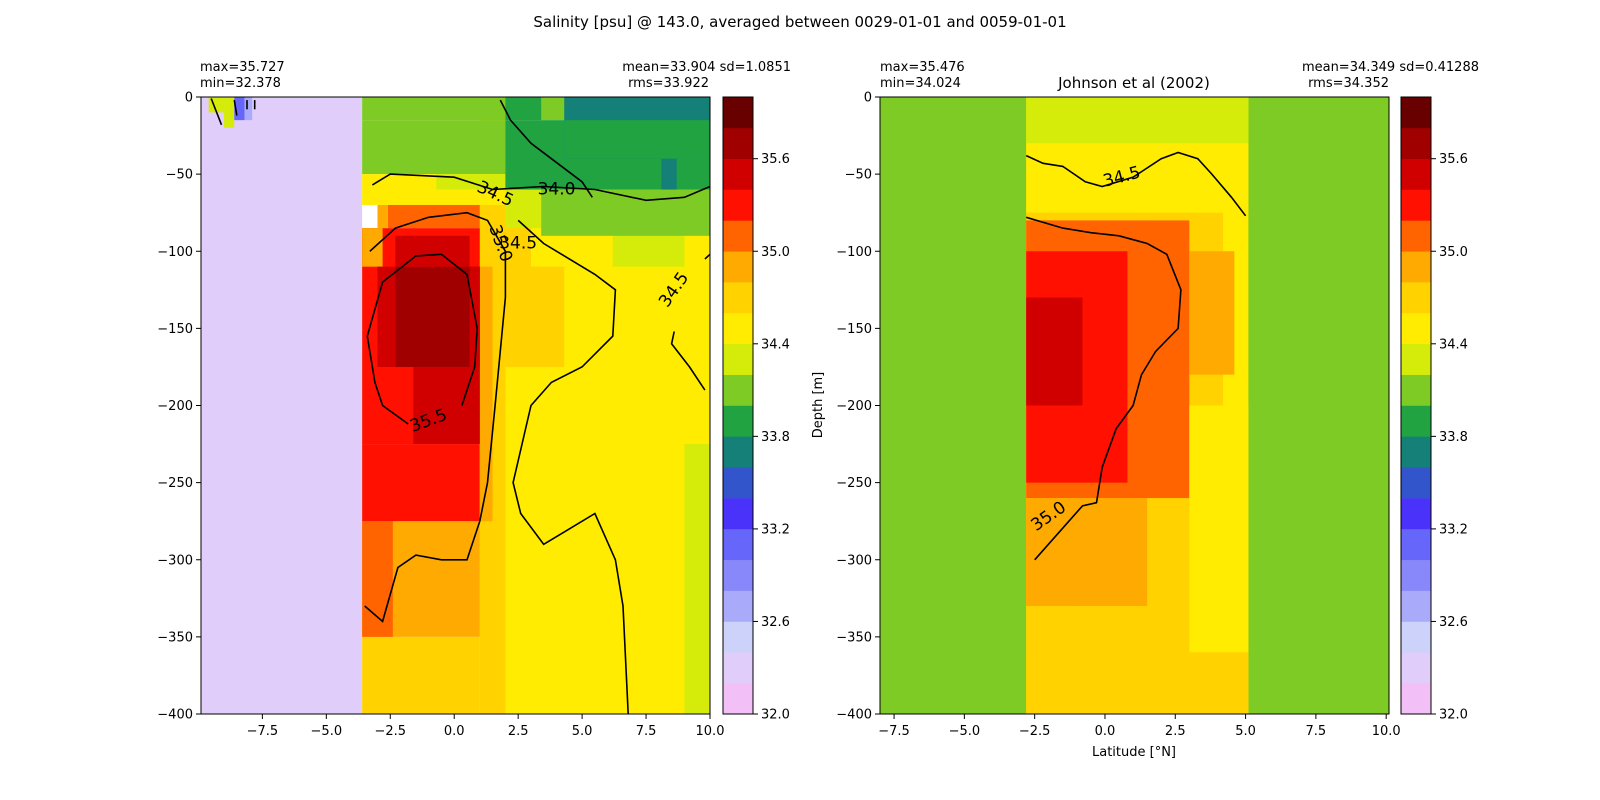  Describe the element at coordinates (175, 483) in the screenshot. I see `y-tick-label: −250` at that location.